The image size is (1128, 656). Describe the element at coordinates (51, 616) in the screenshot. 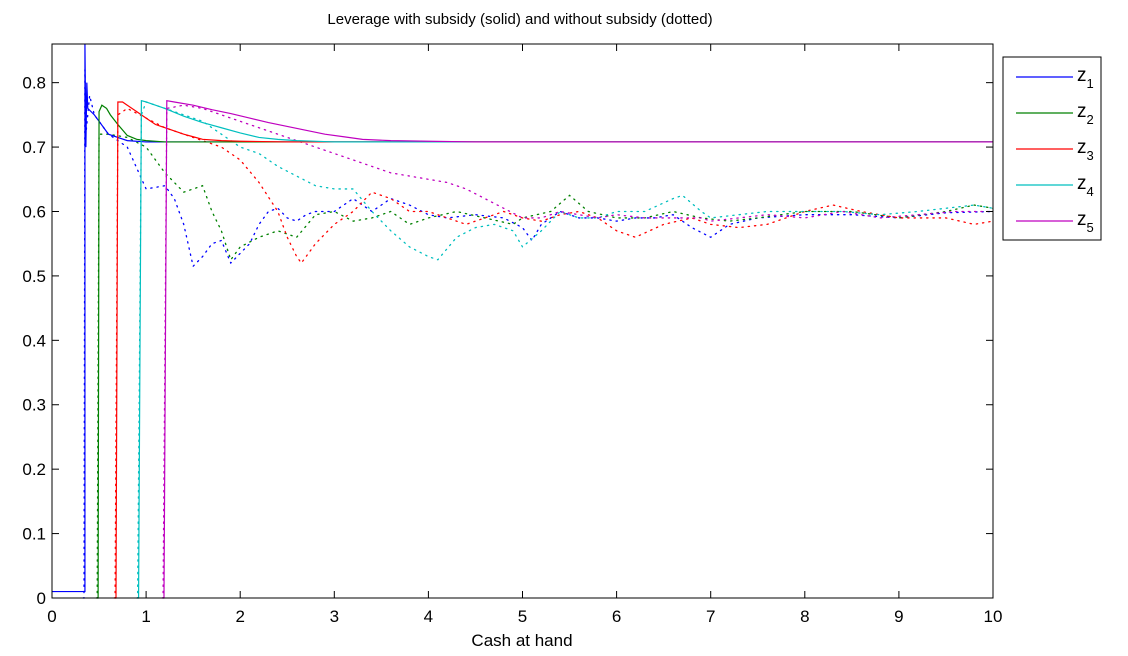

I see `x-tick-label: 0` at that location.